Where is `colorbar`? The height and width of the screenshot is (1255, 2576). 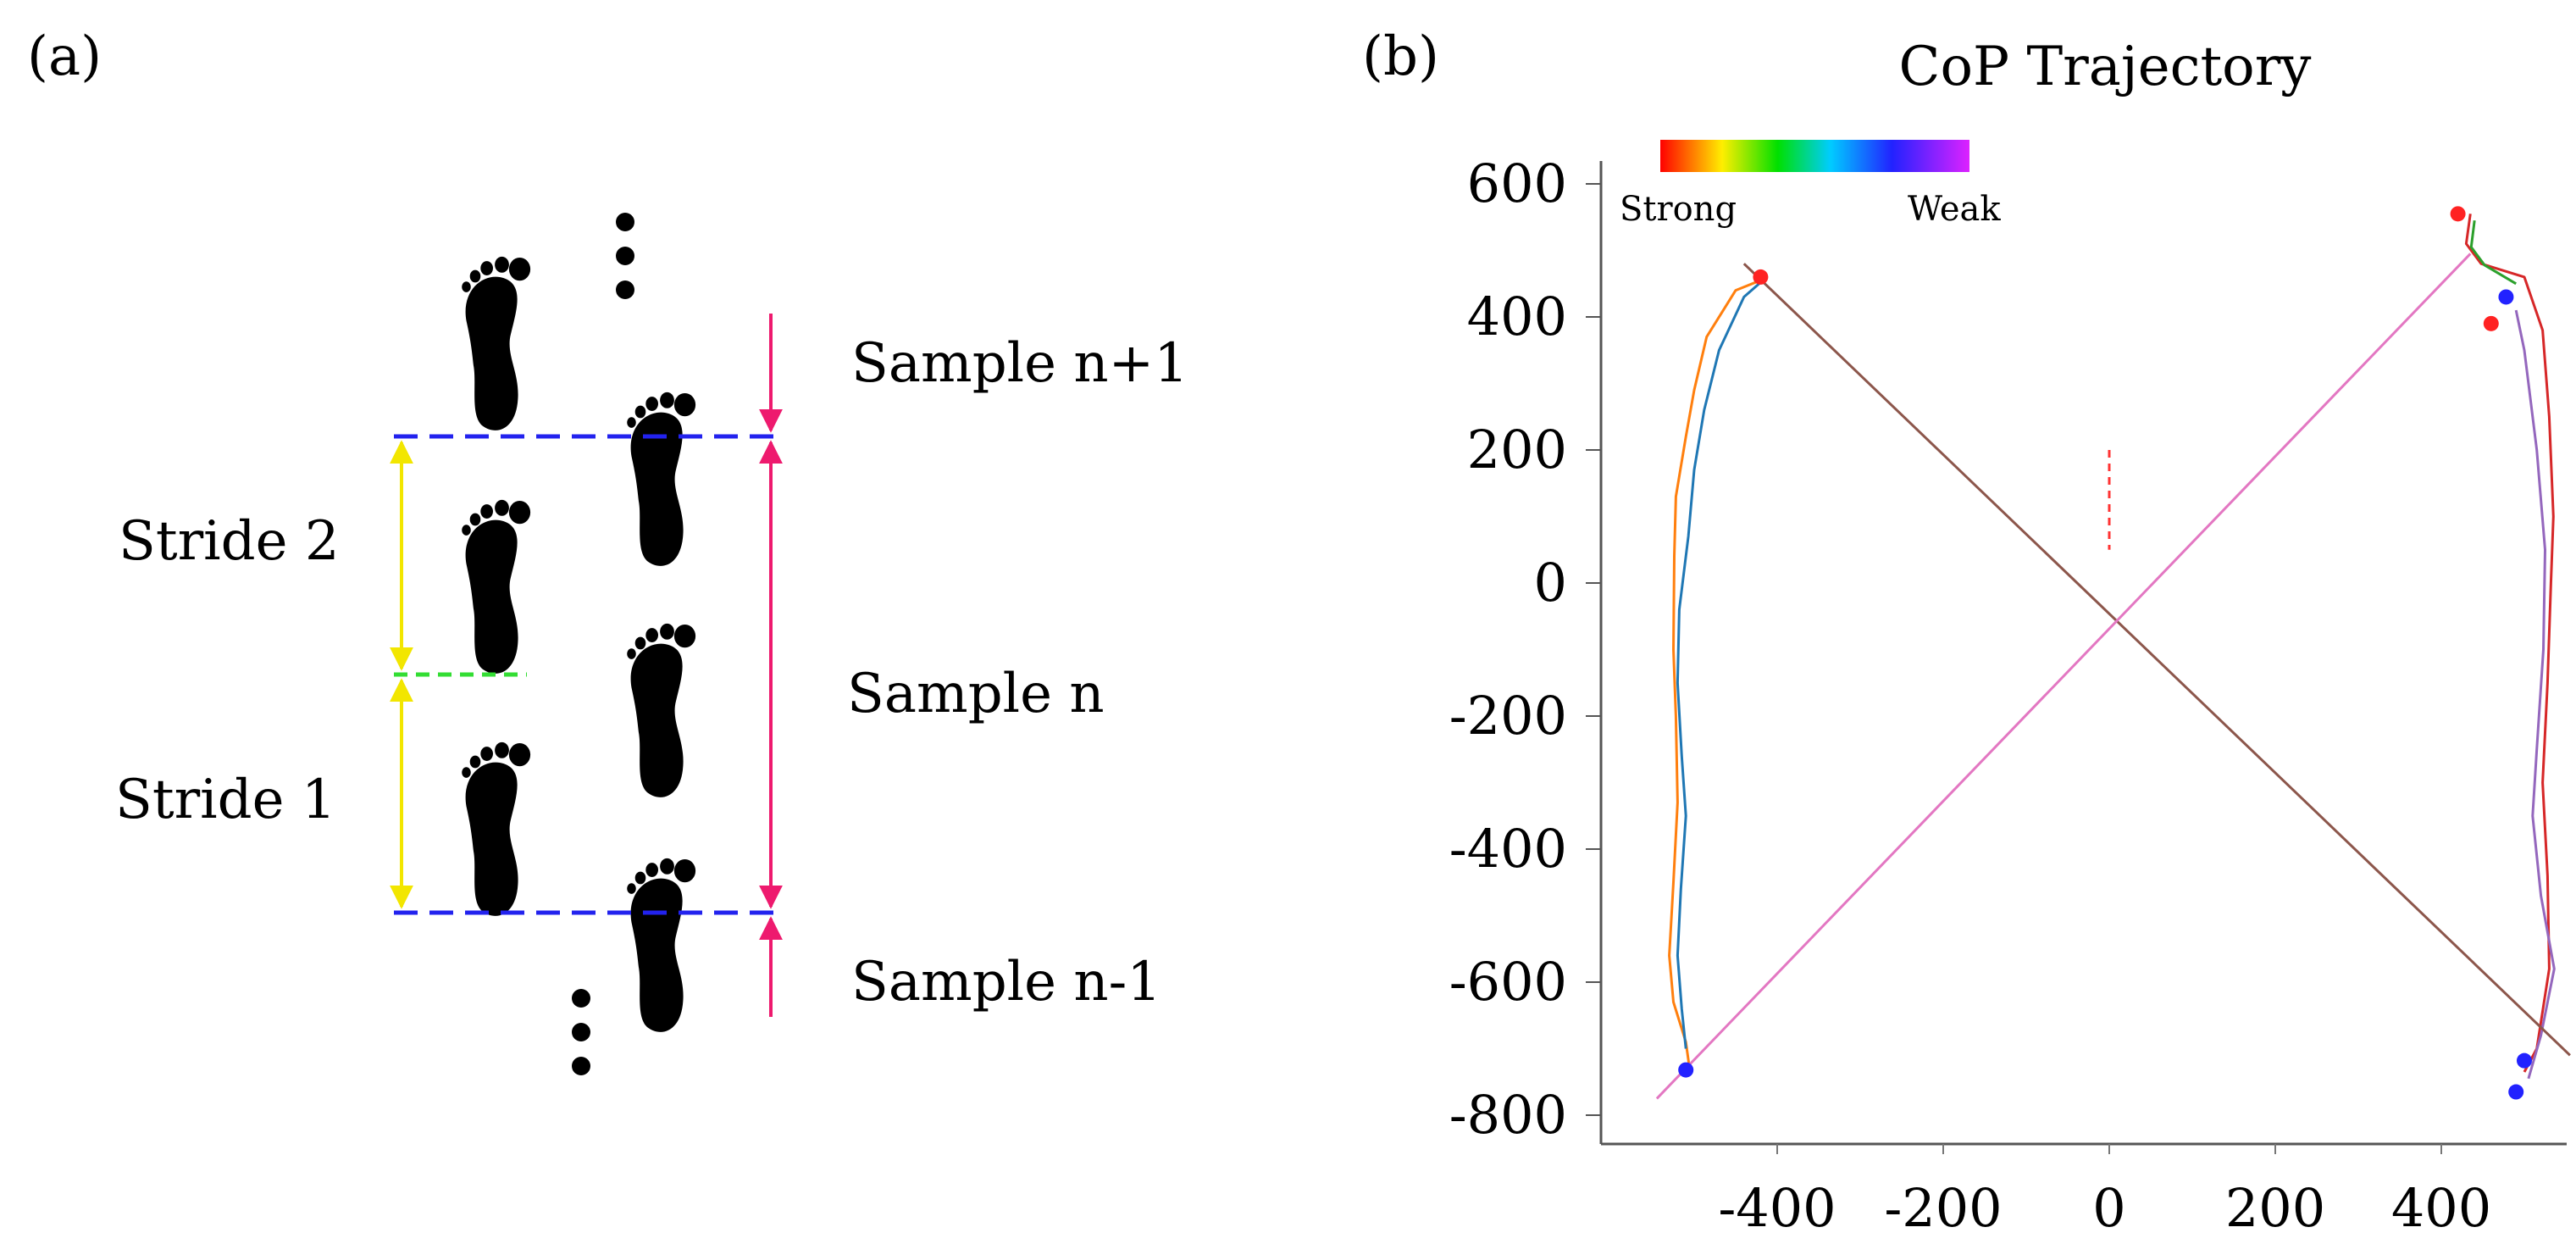 colorbar is located at coordinates (1814, 156).